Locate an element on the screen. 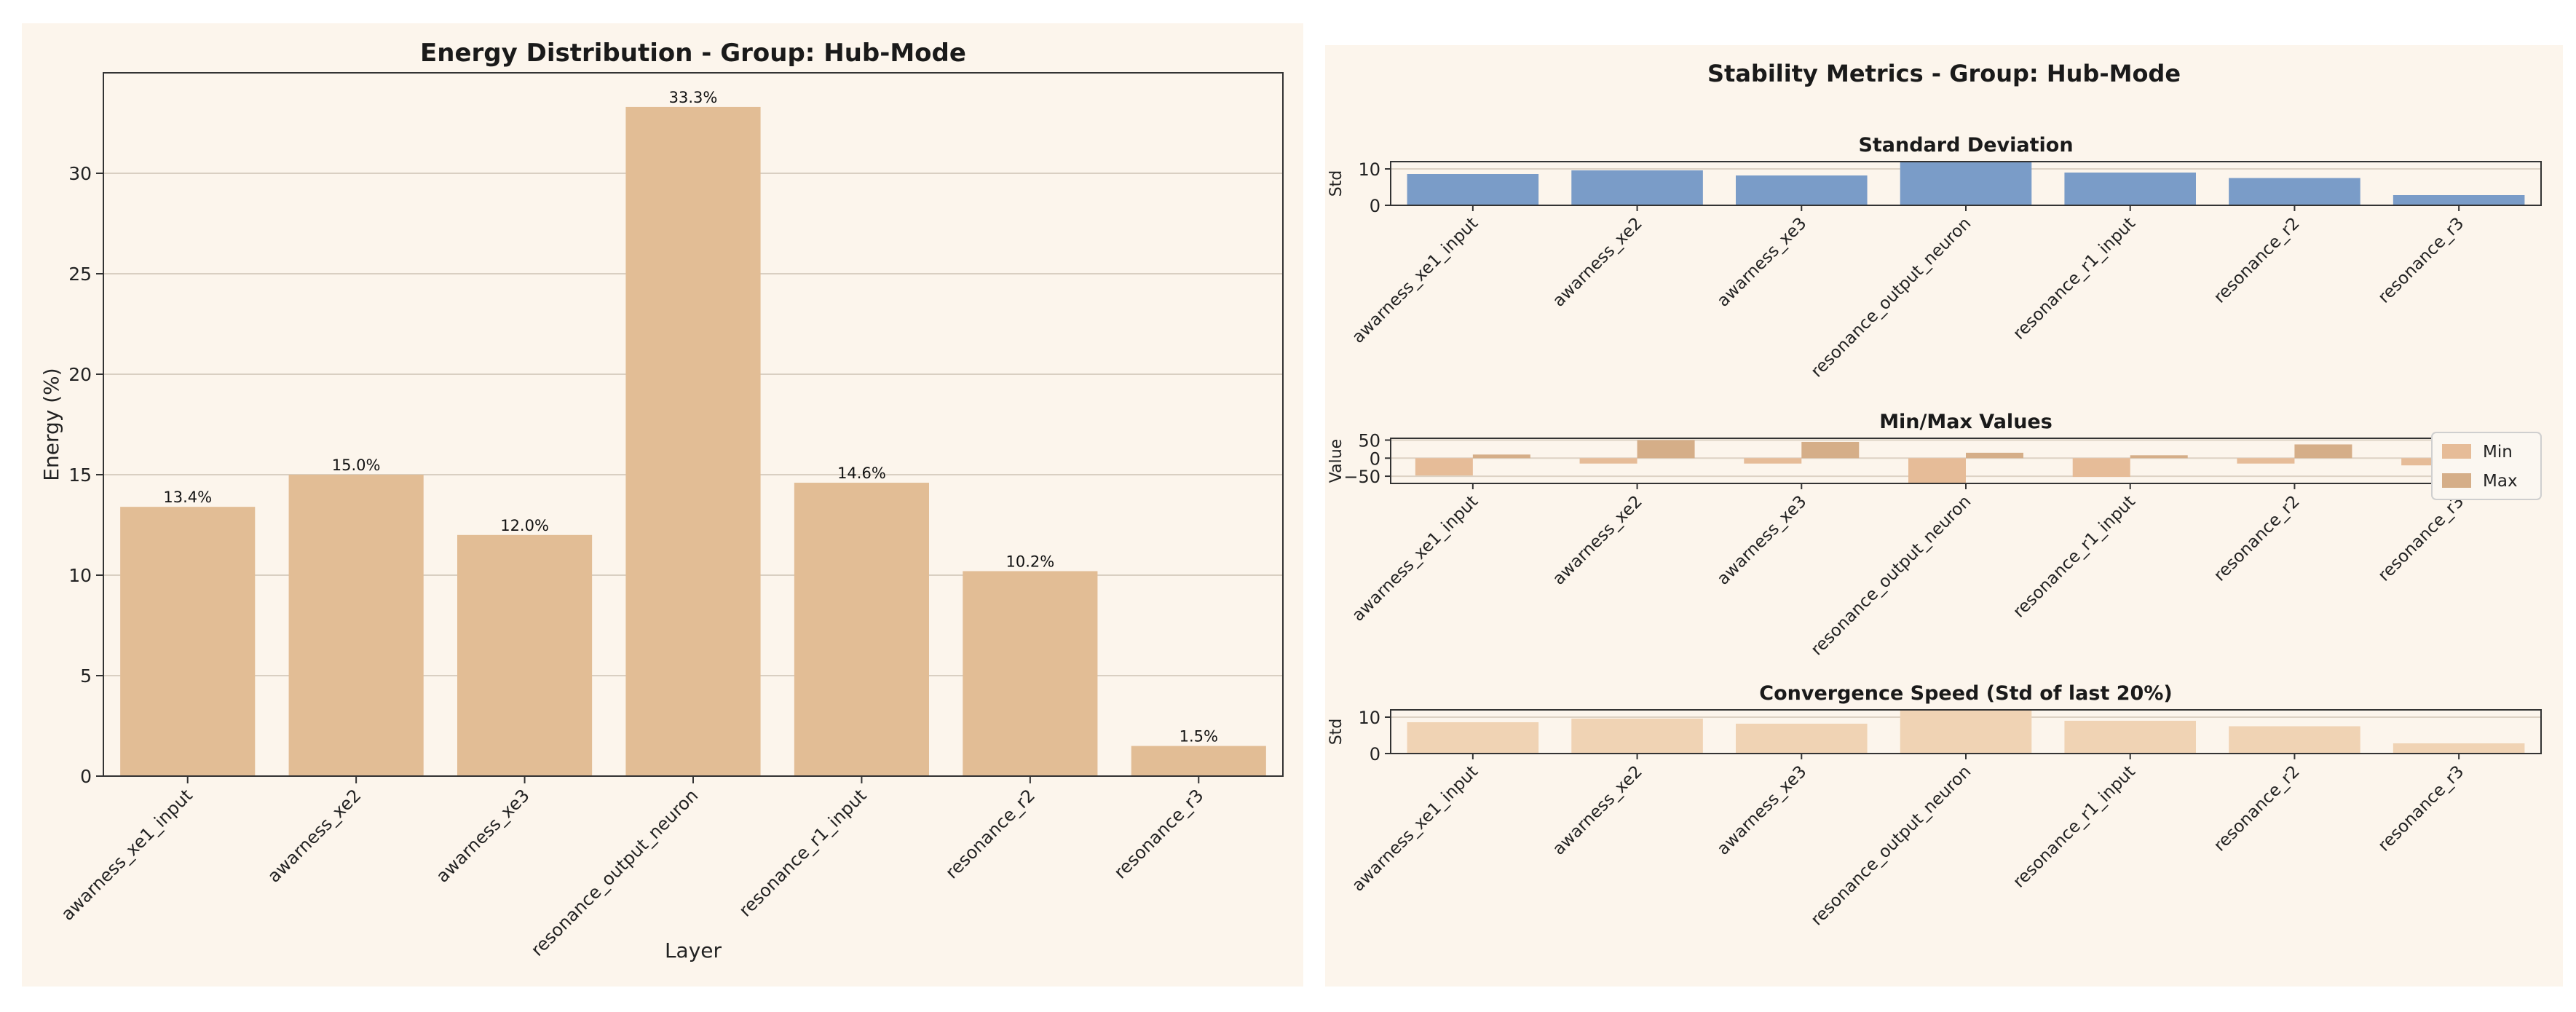 Image resolution: width=2576 pixels, height=1012 pixels. bar-data-label: 13.4% is located at coordinates (188, 498).